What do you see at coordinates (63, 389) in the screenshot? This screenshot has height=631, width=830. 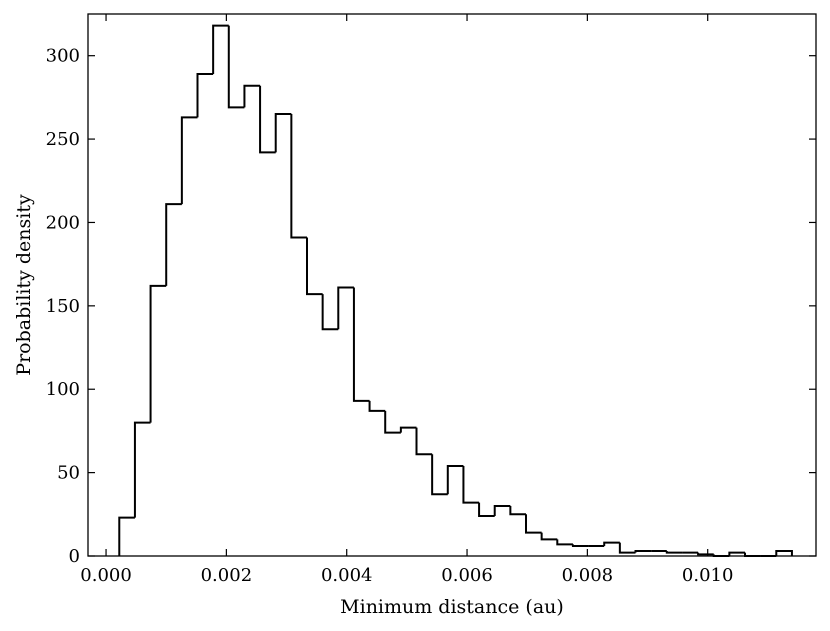 I see `y-tick-label: 100` at bounding box center [63, 389].